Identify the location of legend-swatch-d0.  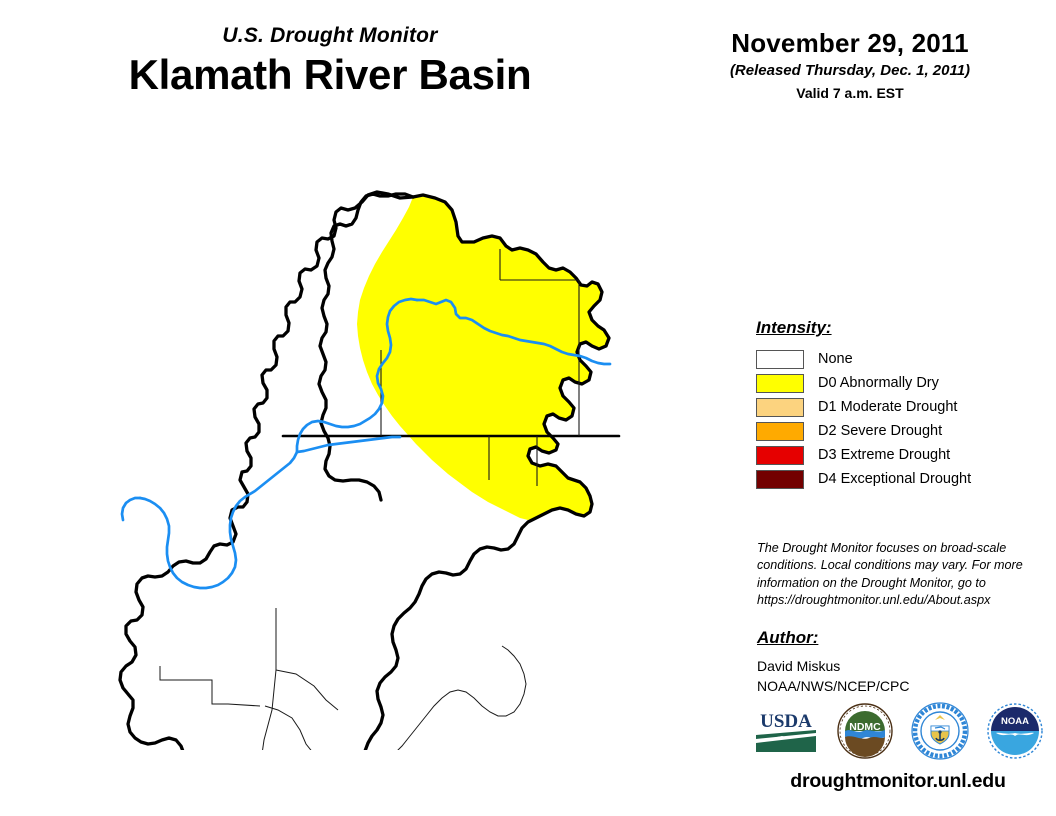
(780, 383).